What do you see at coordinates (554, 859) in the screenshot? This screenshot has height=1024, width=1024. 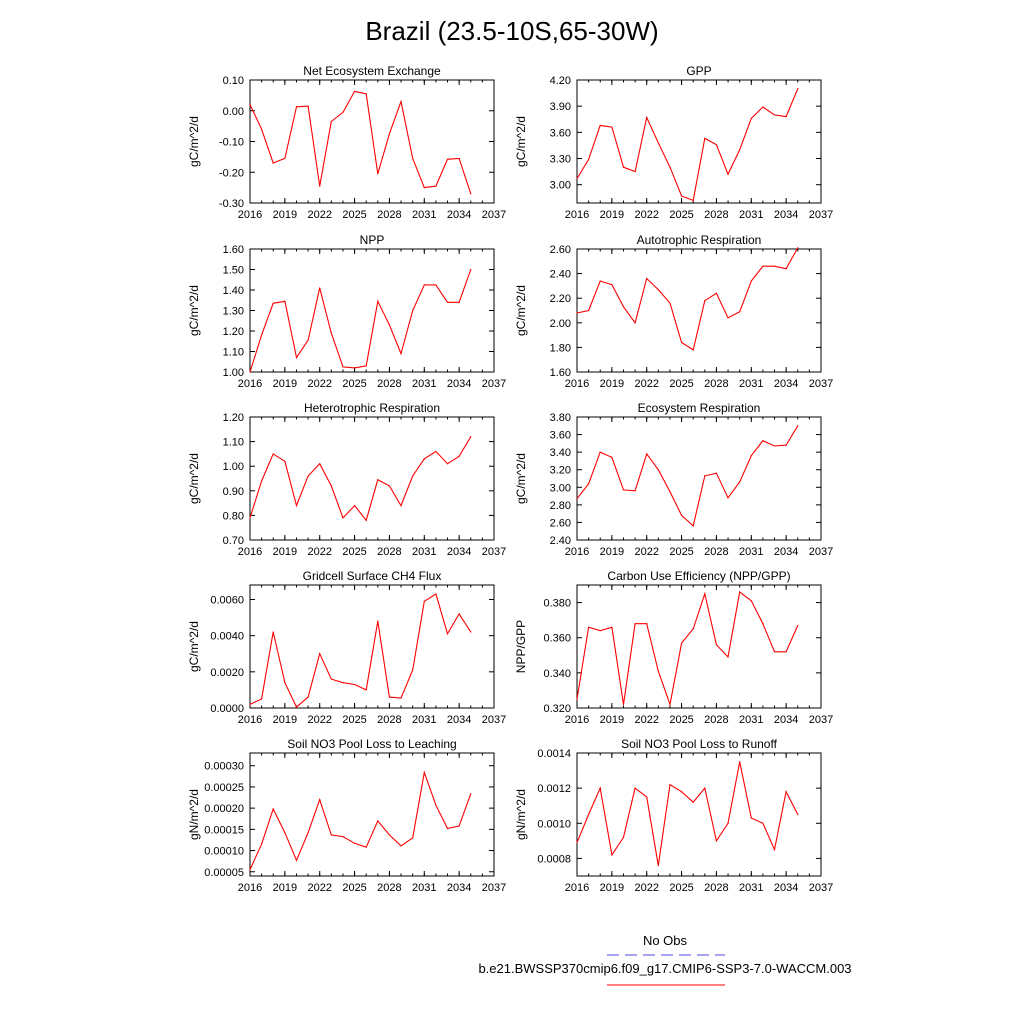 I see `y-tick-label: 0.0008` at bounding box center [554, 859].